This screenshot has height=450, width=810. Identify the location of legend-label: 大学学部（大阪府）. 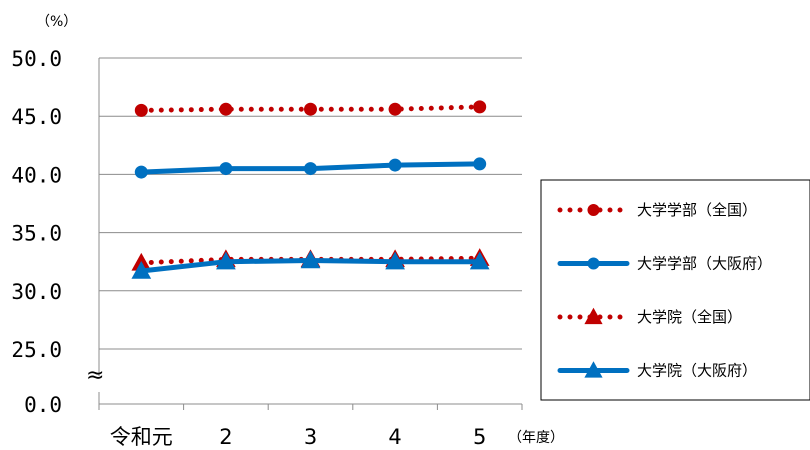
(704, 264).